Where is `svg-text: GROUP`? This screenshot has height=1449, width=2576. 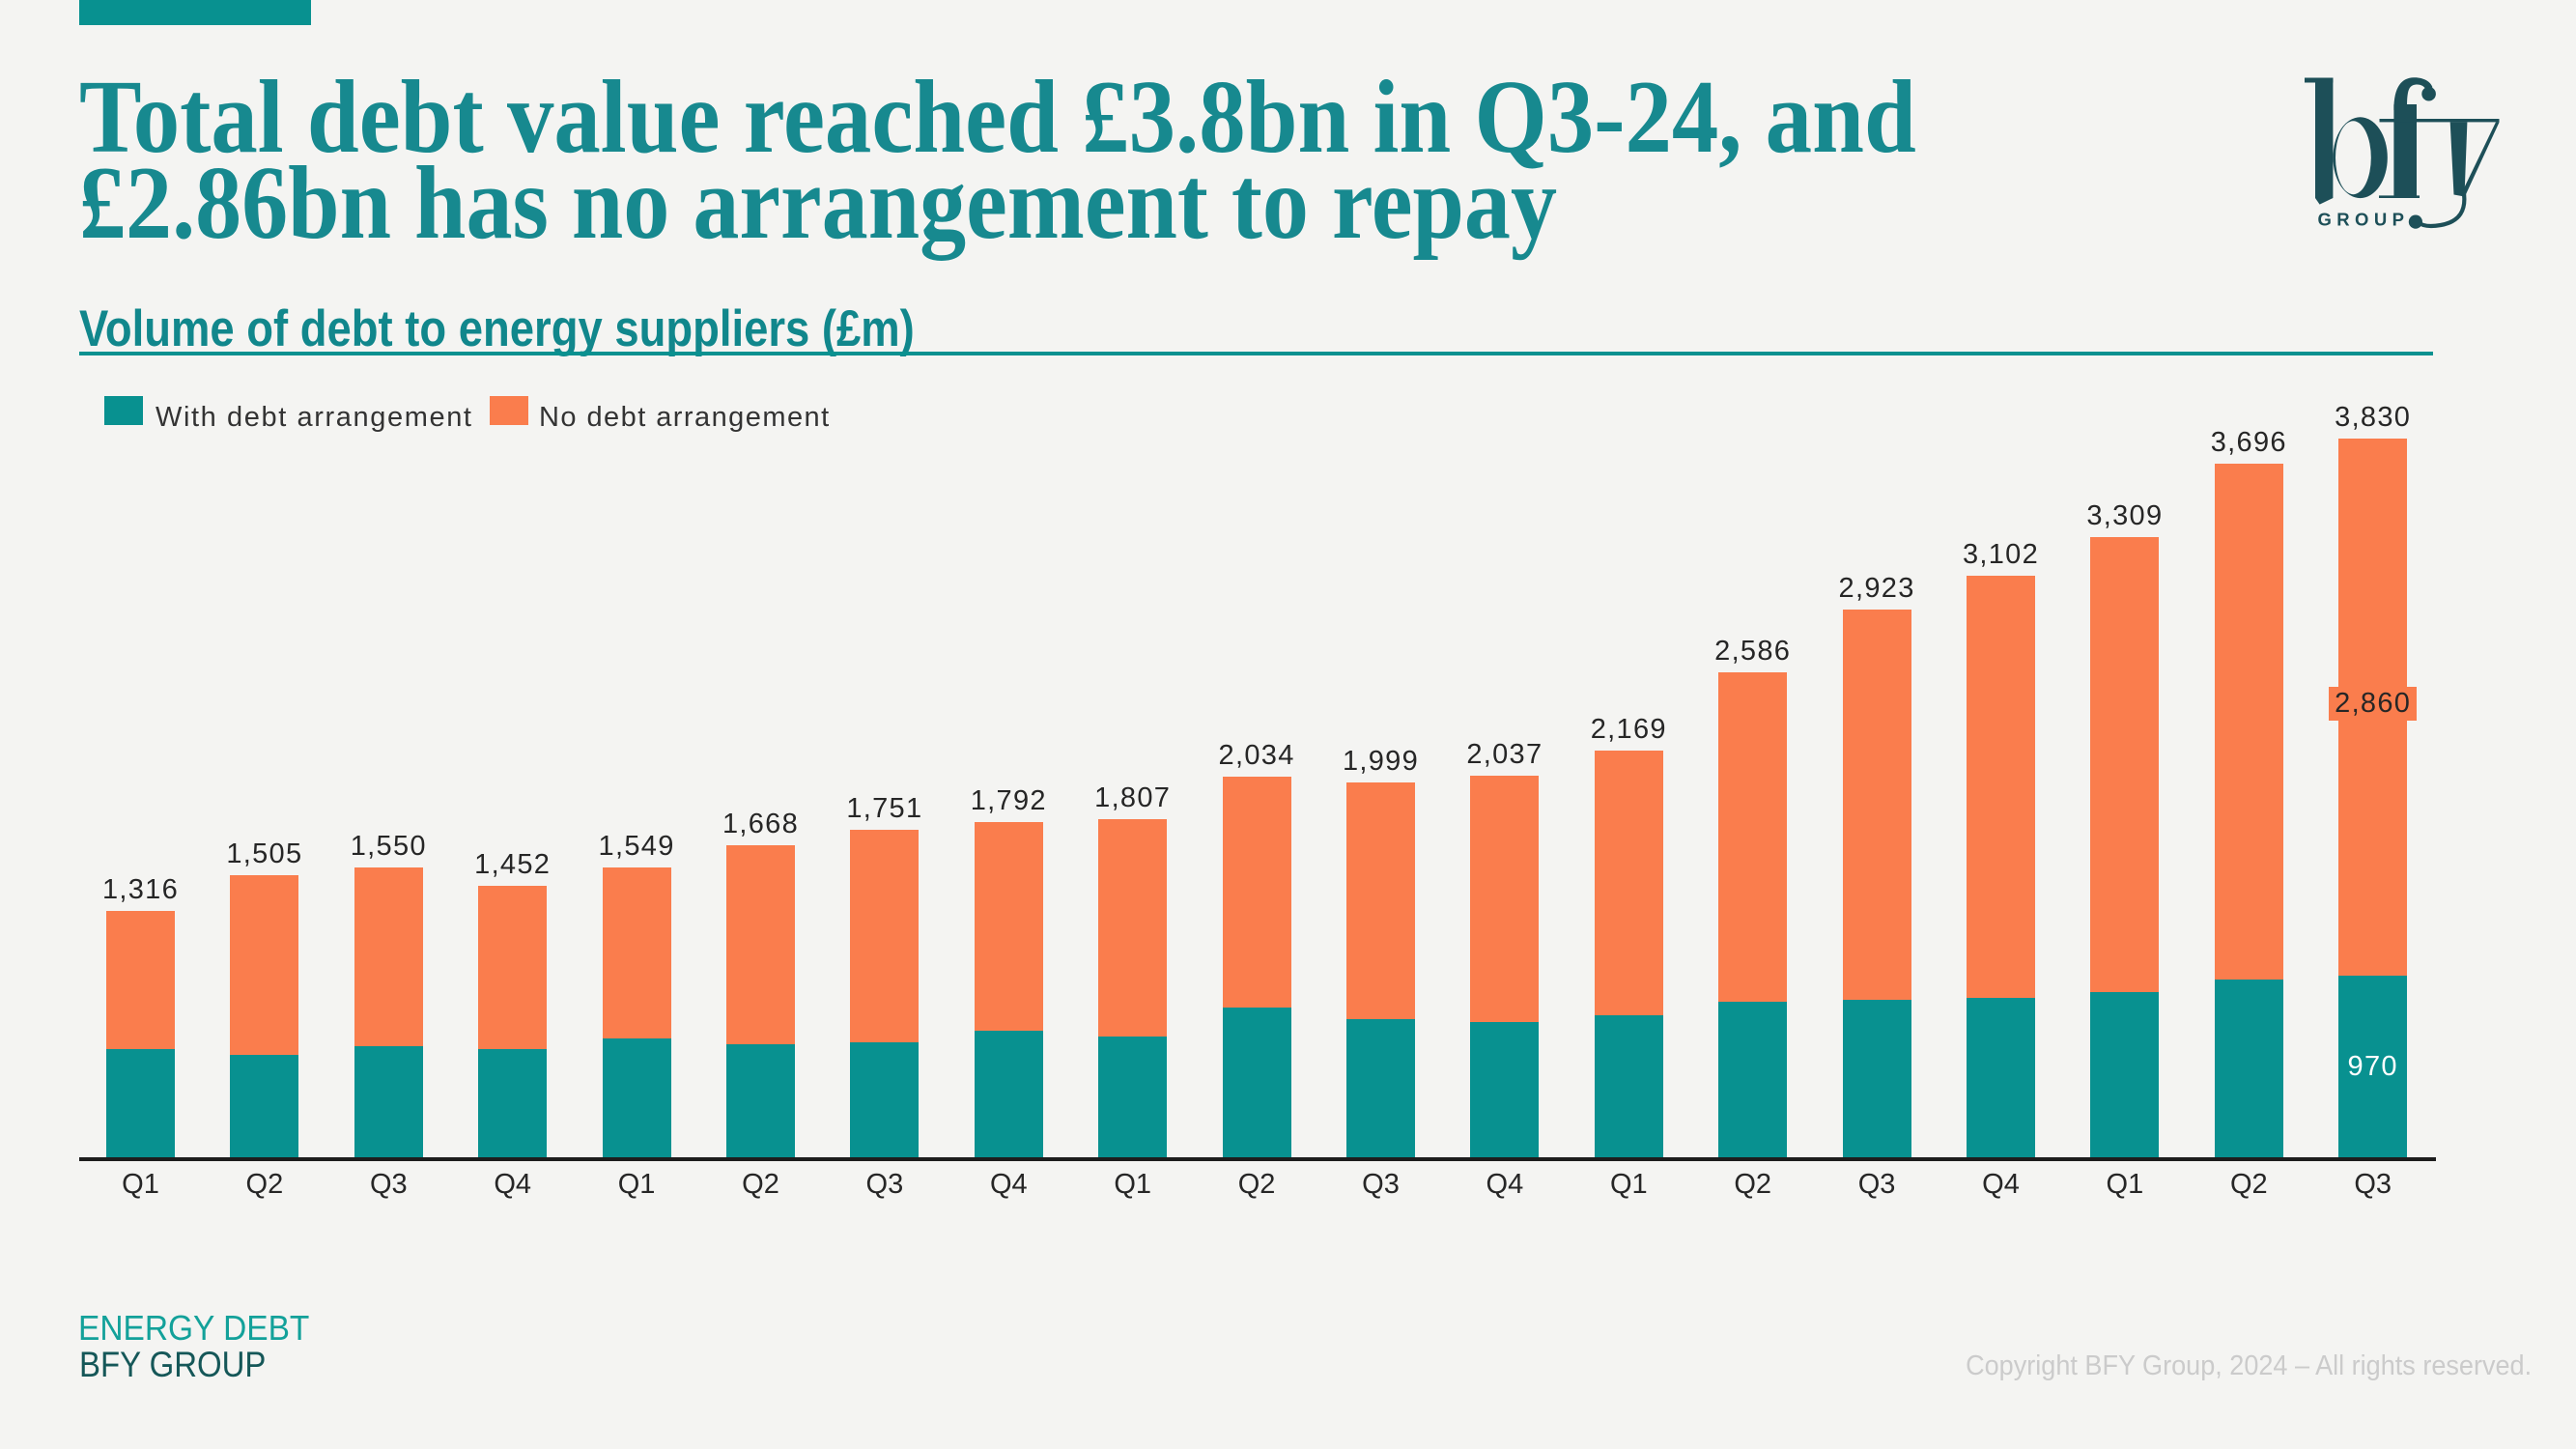 svg-text: GROUP is located at coordinates (2364, 219).